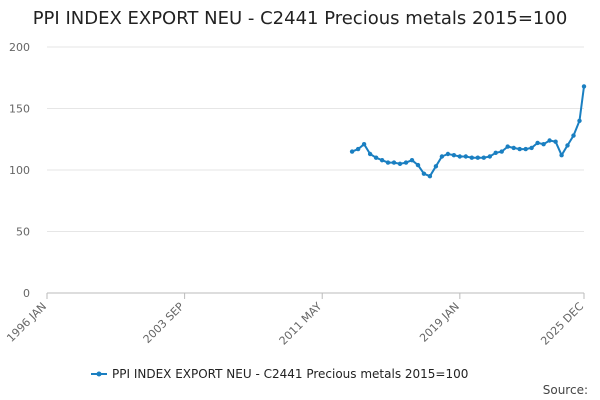  I want to click on y-tick-label: 100, so click(19, 170).